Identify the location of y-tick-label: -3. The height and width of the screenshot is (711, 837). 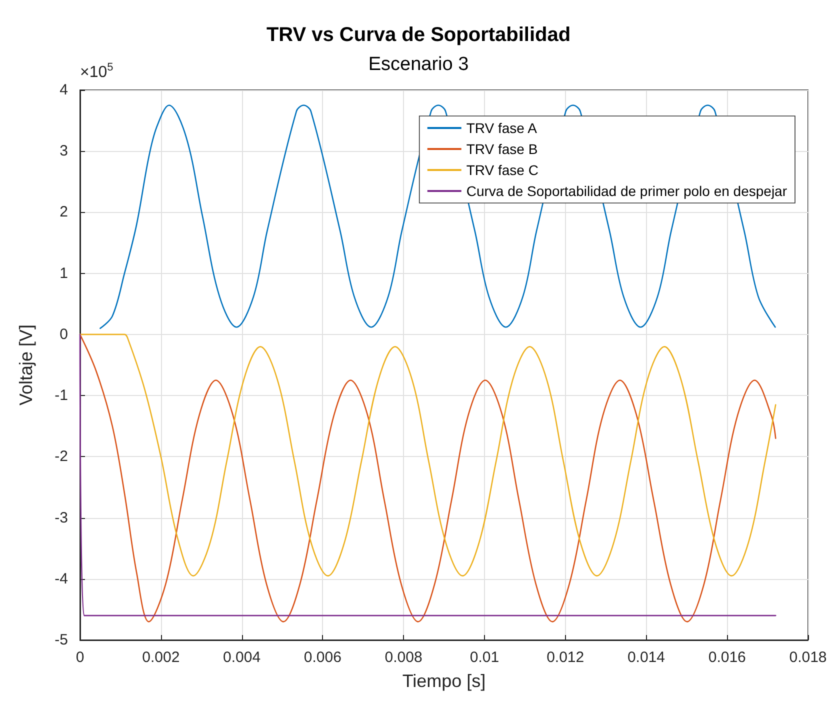
(61, 517).